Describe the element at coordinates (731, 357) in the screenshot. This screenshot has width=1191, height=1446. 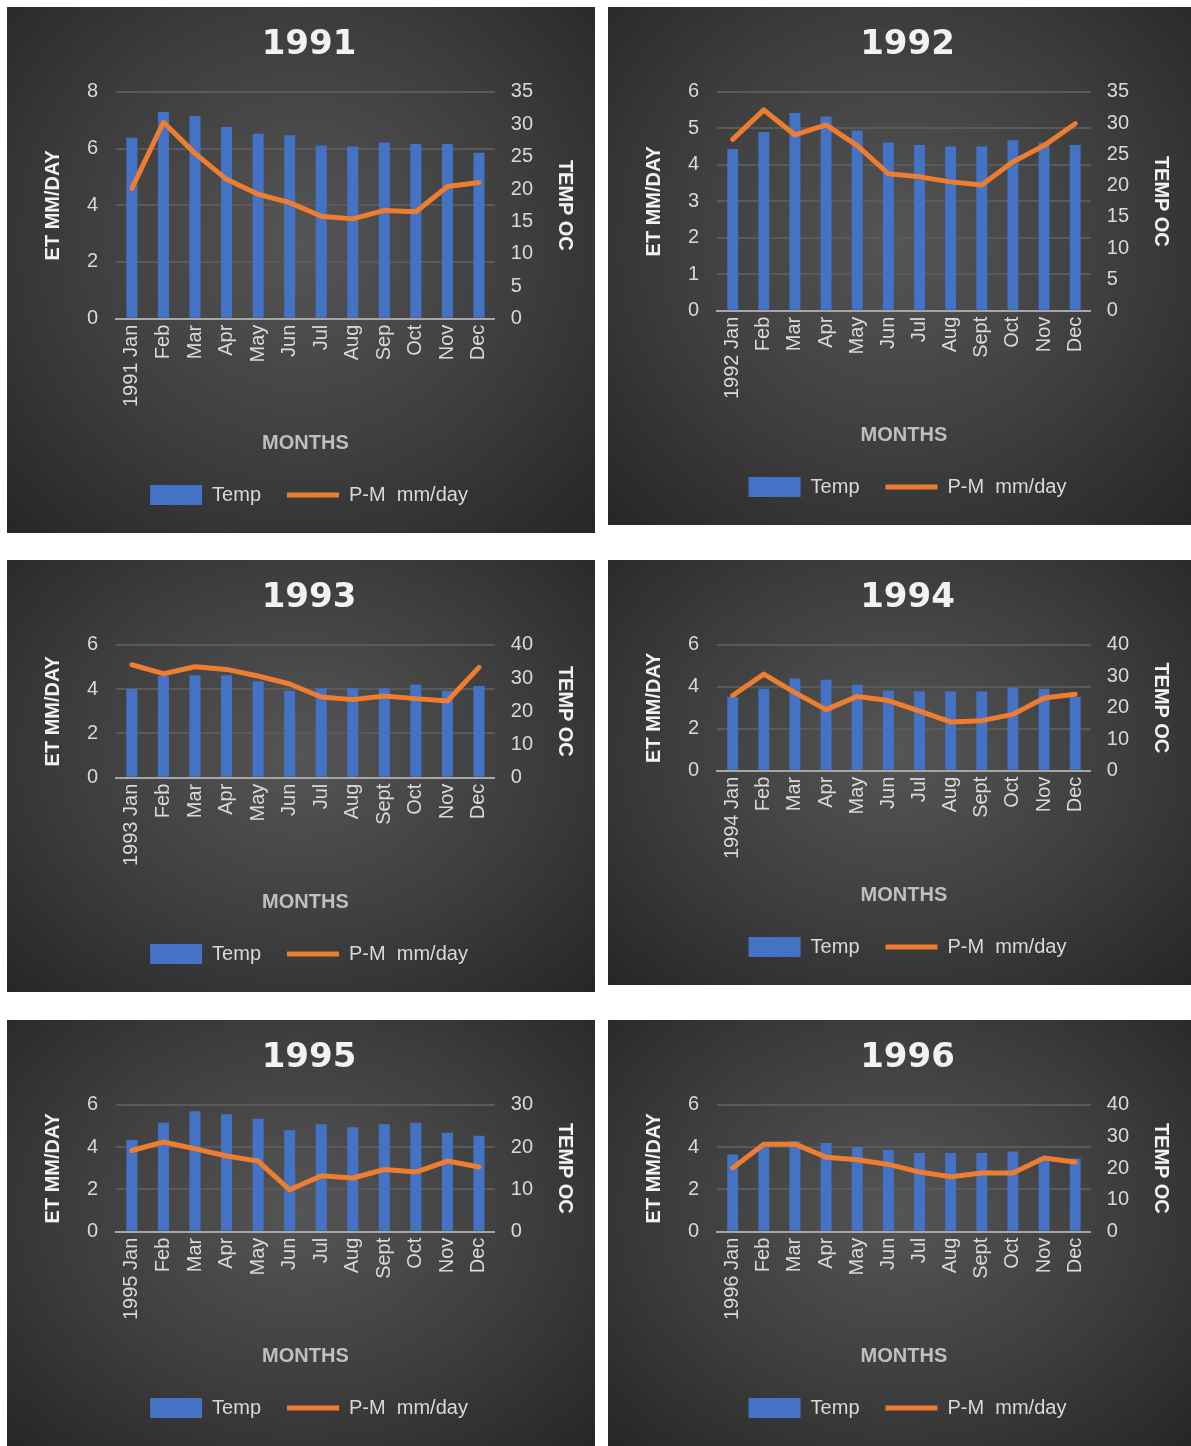
I see `x-tick-label: 1992 Jan` at that location.